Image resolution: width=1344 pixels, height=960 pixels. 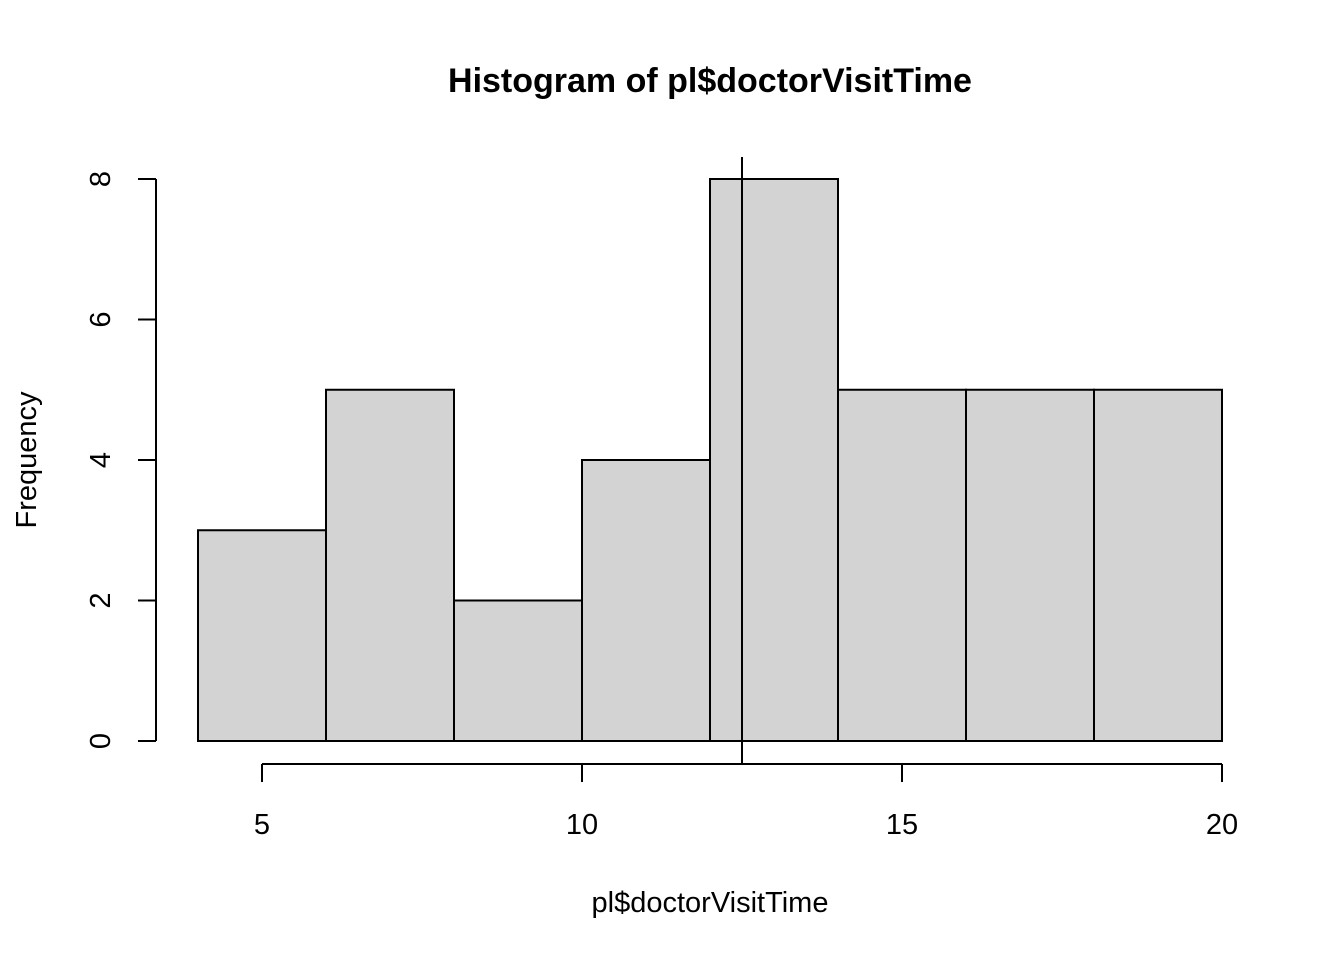 I want to click on y-tick-label: 8, so click(x=101, y=179).